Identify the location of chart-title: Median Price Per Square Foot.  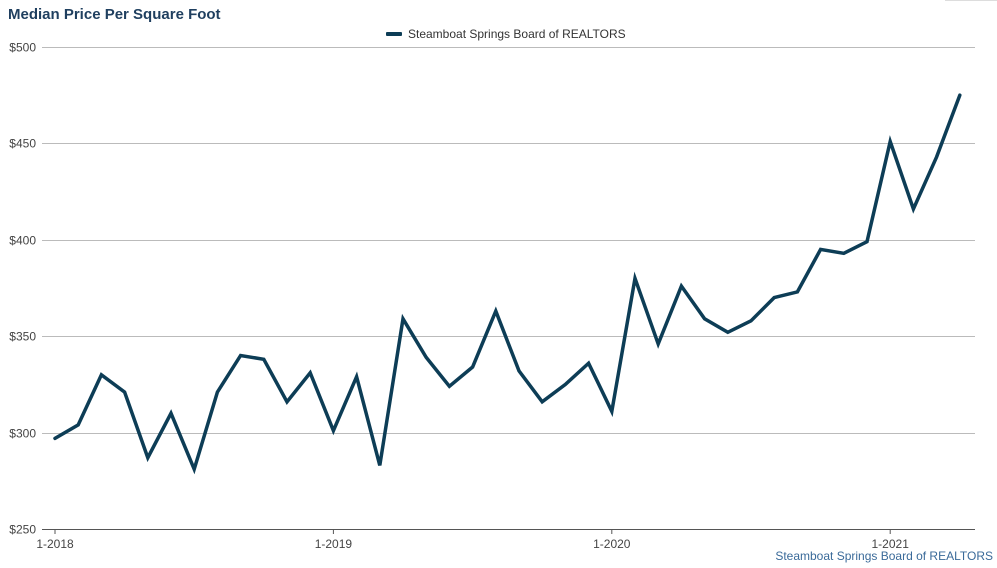
(114, 14).